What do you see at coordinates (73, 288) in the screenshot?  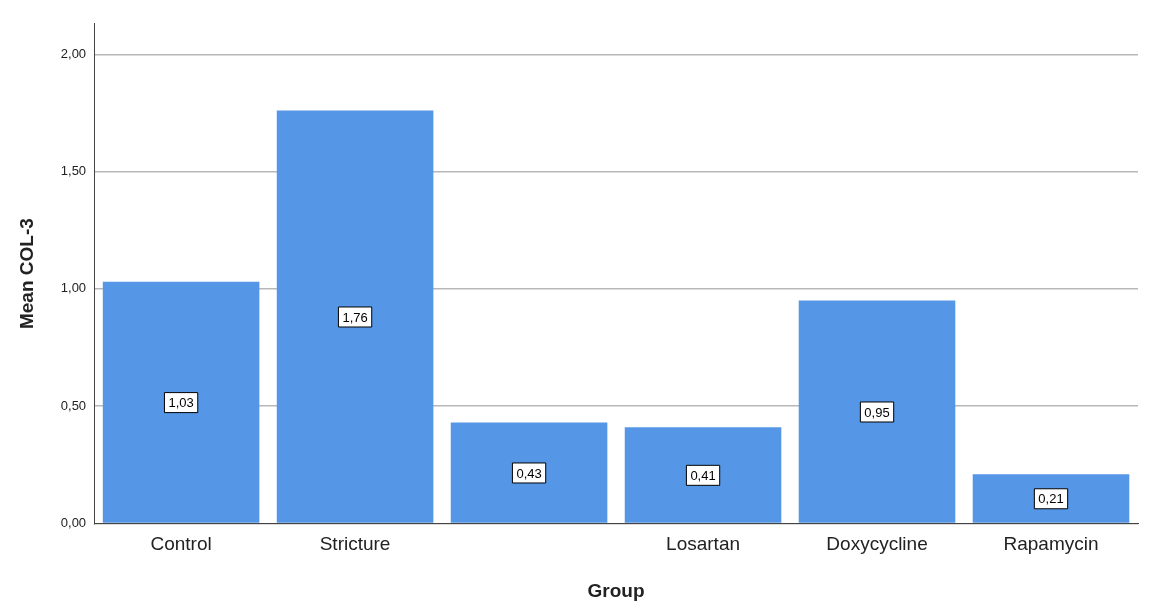 I see `y-tick-label: 1,00` at bounding box center [73, 288].